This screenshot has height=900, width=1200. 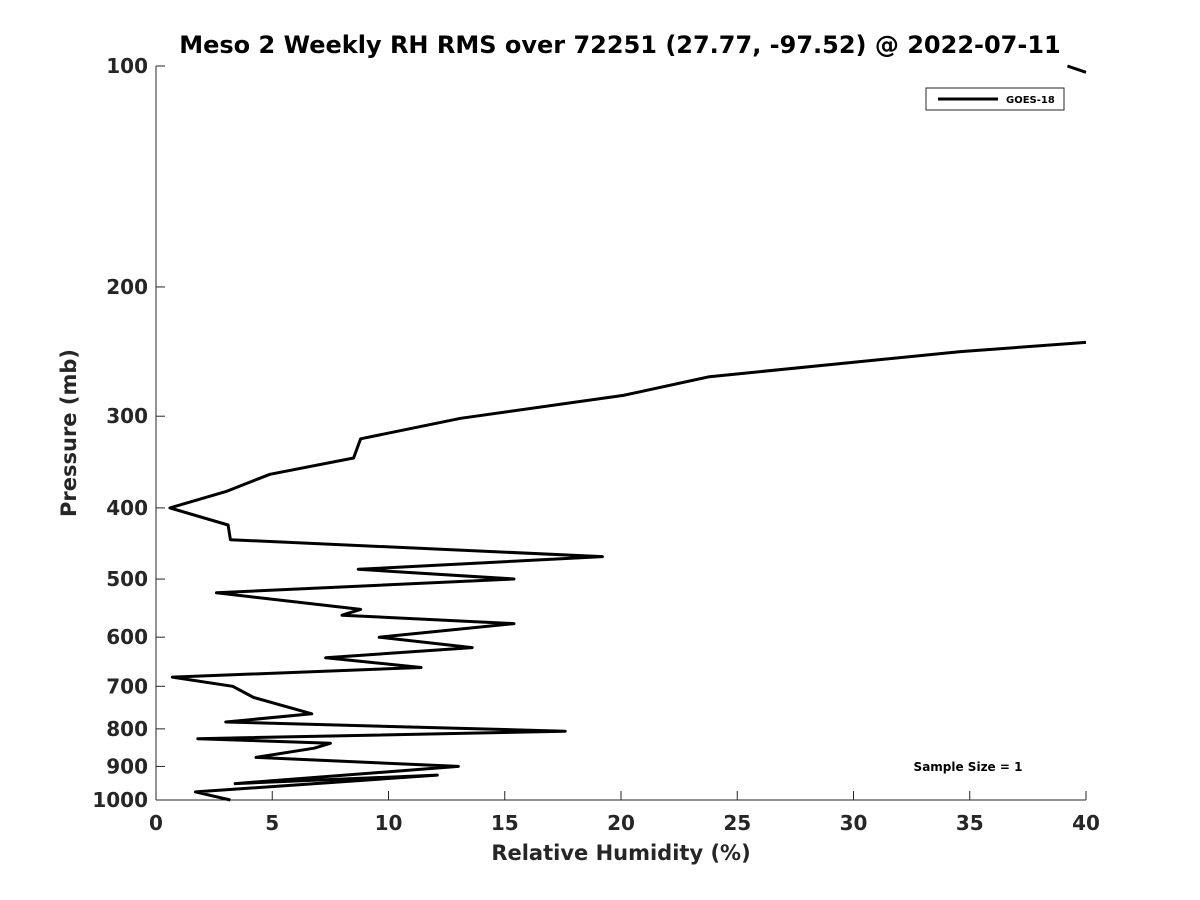 What do you see at coordinates (1030, 100) in the screenshot?
I see `legend-label-goes-18: GOES-18` at bounding box center [1030, 100].